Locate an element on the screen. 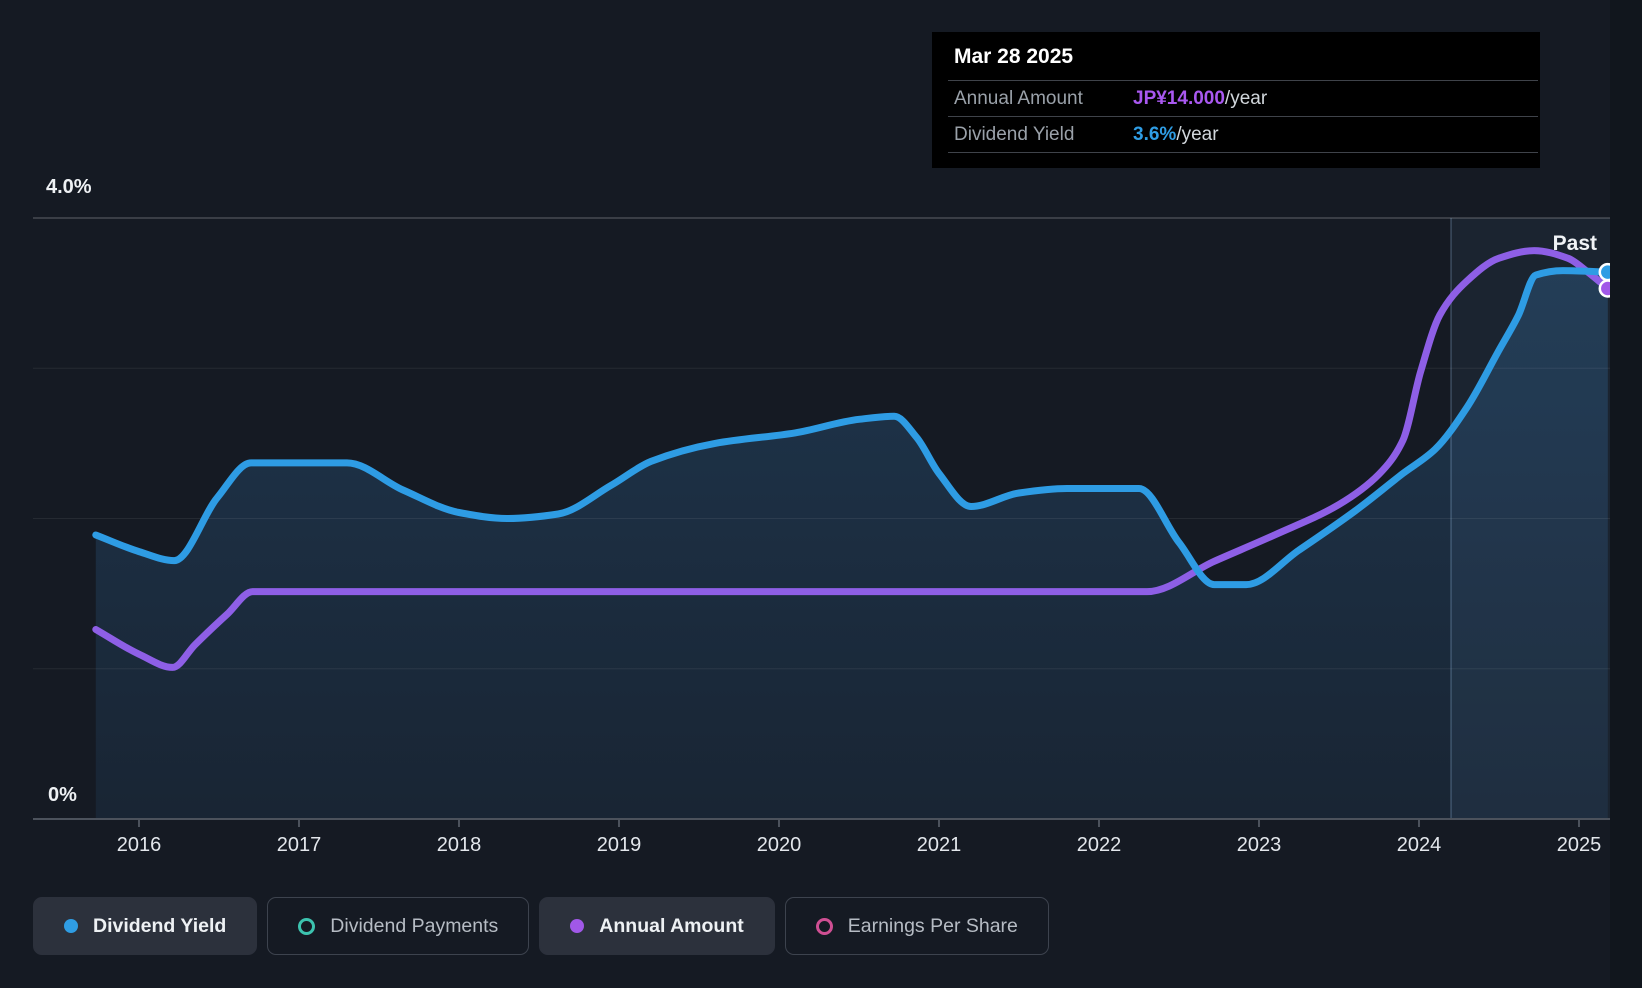 This screenshot has height=988, width=1642. legend-annual-amount-button: Annual Amount is located at coordinates (657, 926).